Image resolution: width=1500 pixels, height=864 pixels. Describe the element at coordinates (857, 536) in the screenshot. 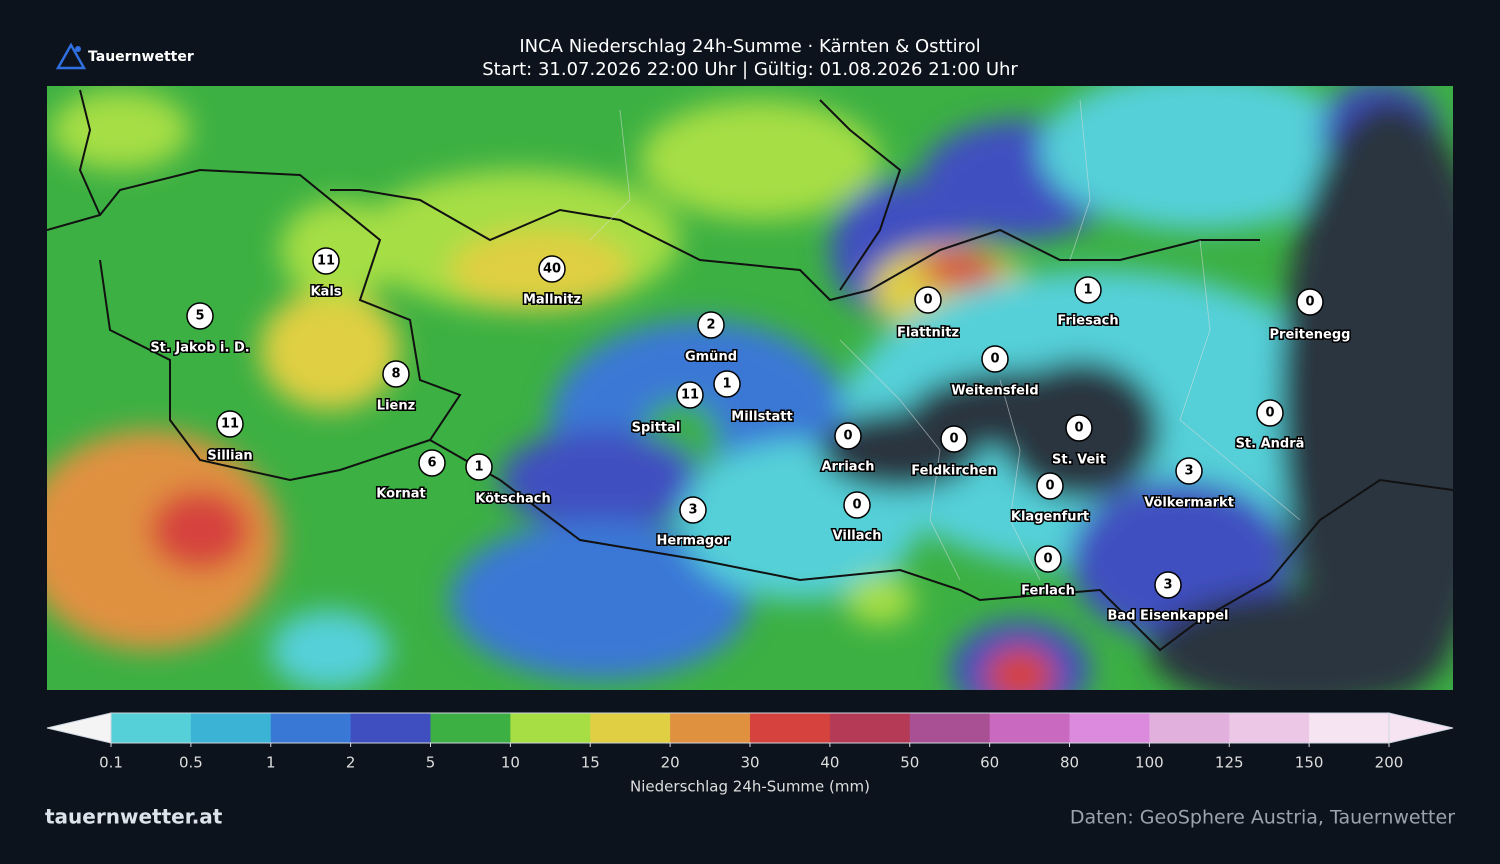

I see `station-name: Villach` at that location.